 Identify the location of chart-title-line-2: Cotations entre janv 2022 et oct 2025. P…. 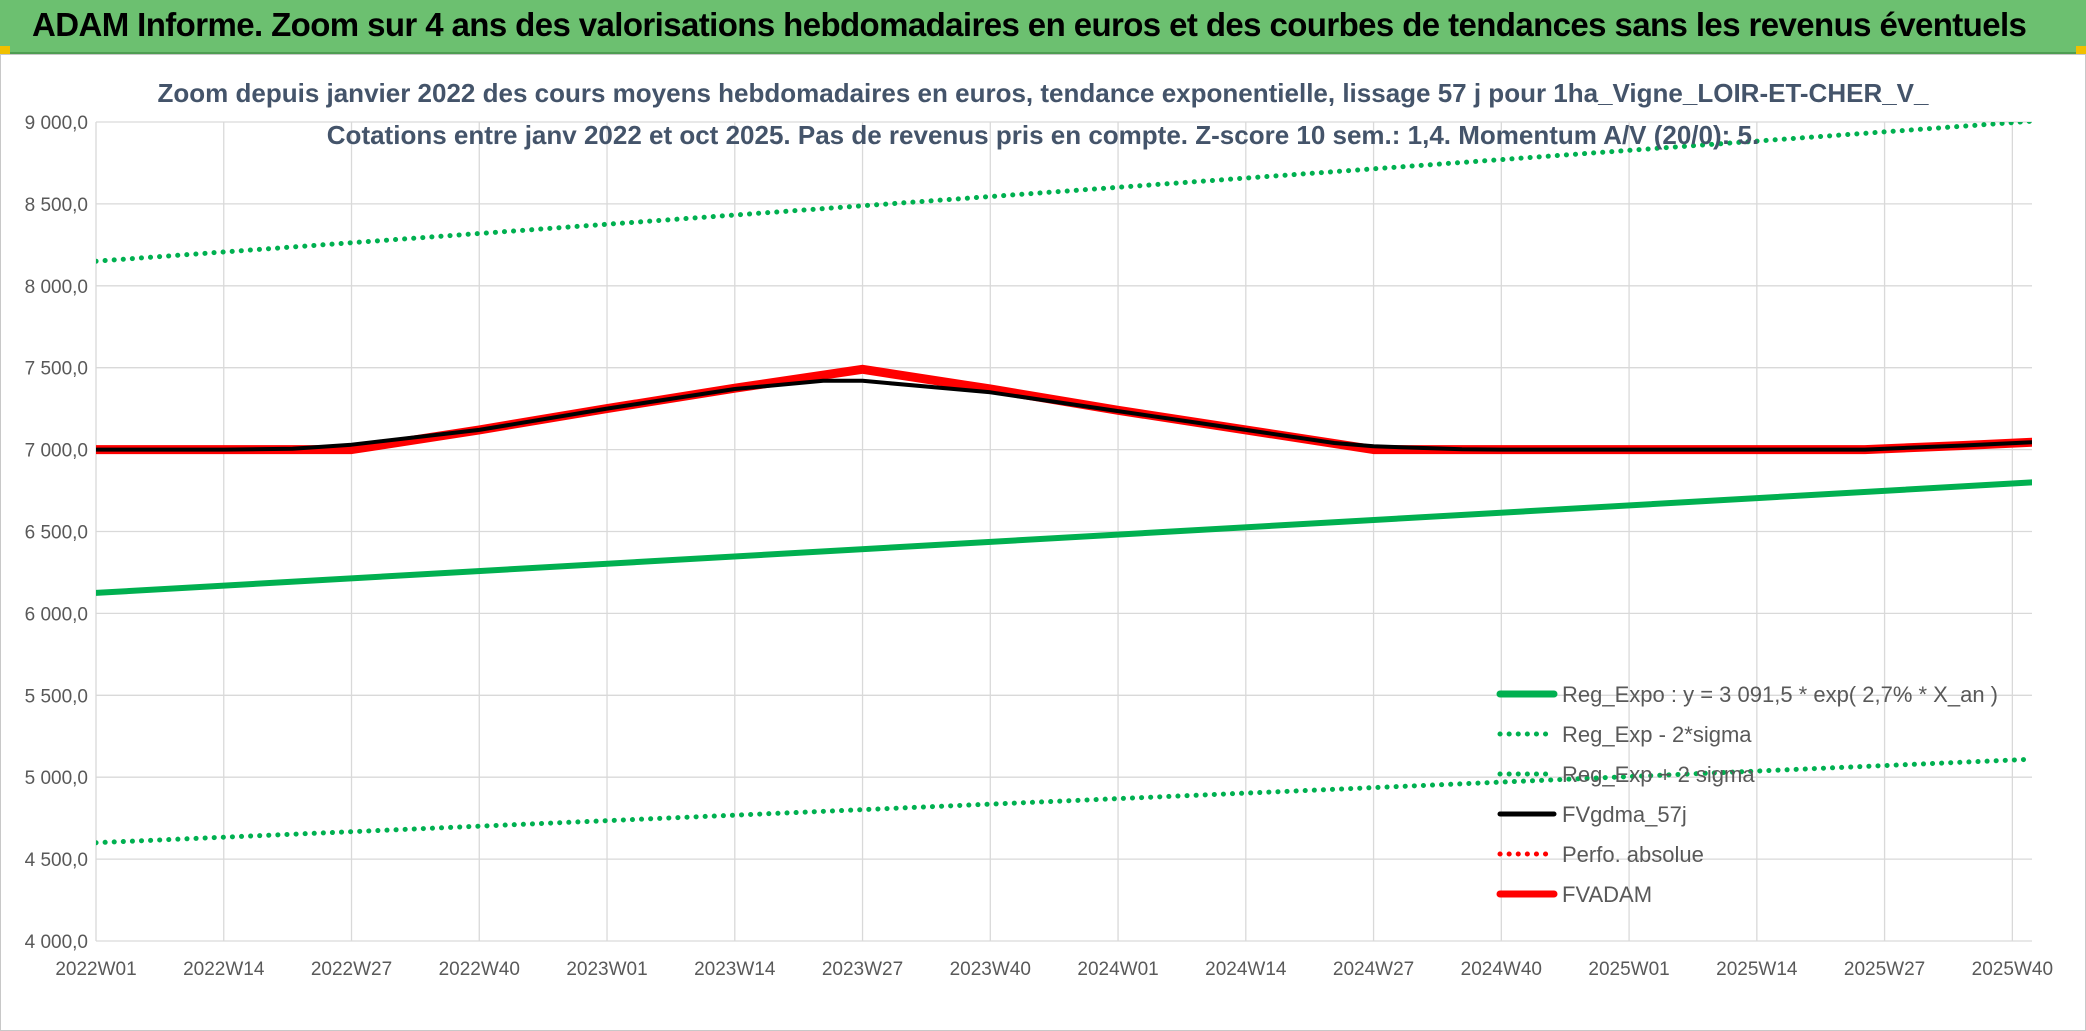
(1043, 135).